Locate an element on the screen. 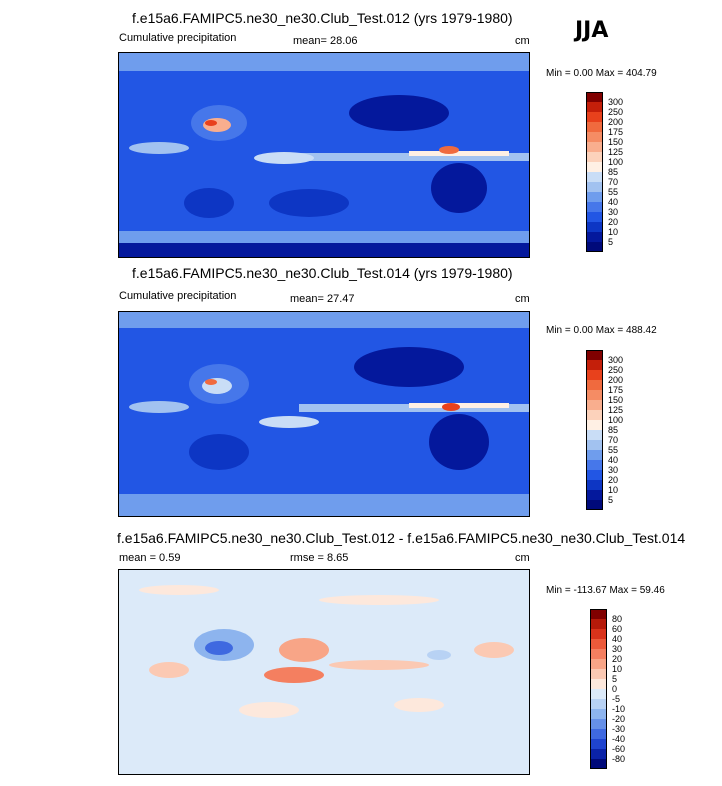  panel-3-map is located at coordinates (324, 672).